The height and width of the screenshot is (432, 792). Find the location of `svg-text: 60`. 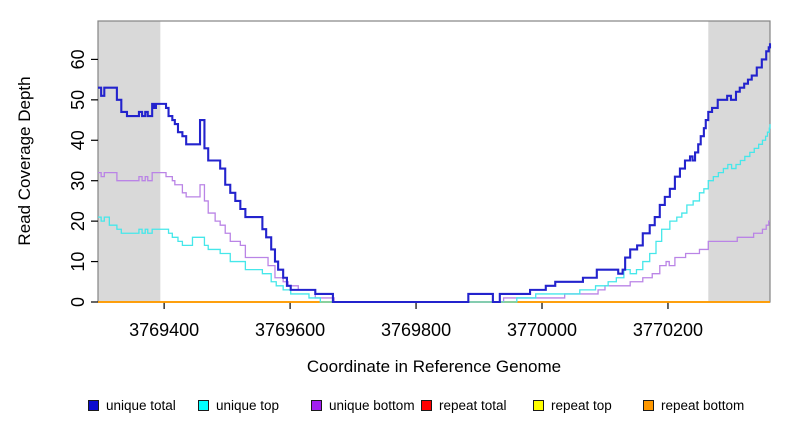

svg-text: 60 is located at coordinates (78, 59).